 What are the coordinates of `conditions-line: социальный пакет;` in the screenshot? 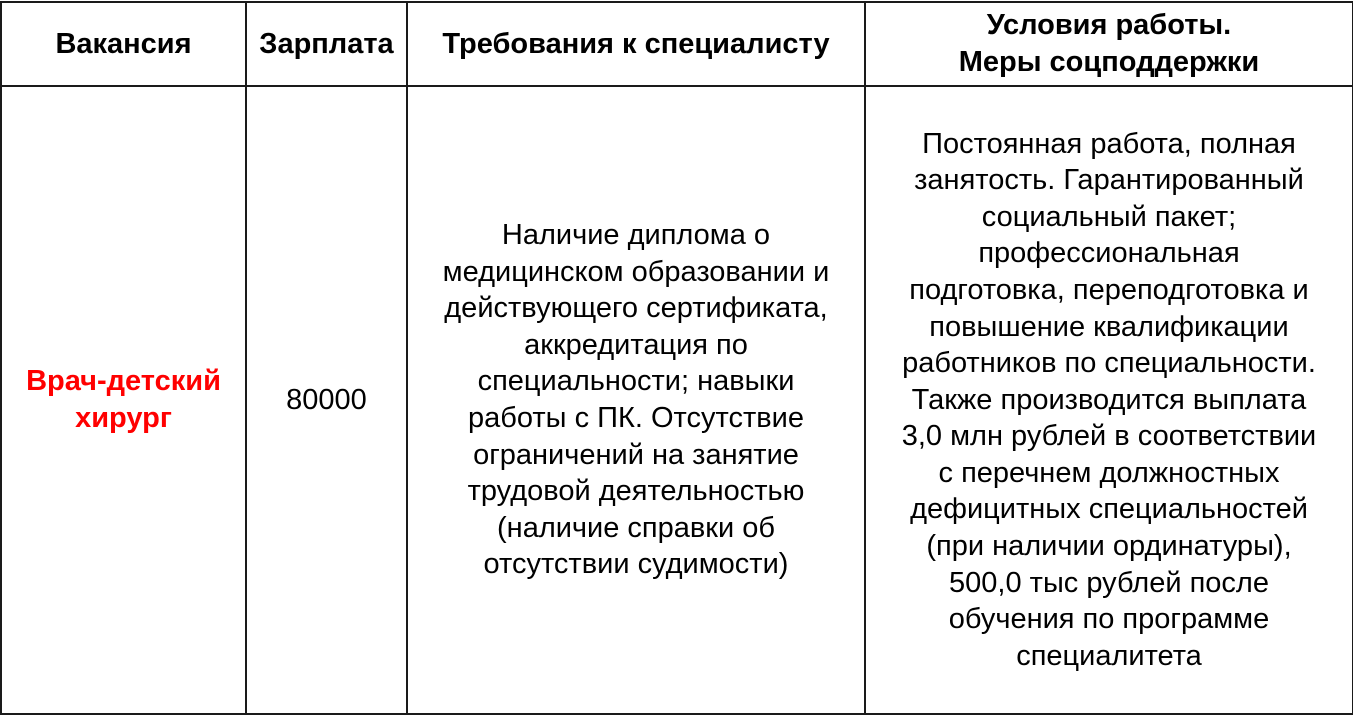 It's located at (1109, 216).